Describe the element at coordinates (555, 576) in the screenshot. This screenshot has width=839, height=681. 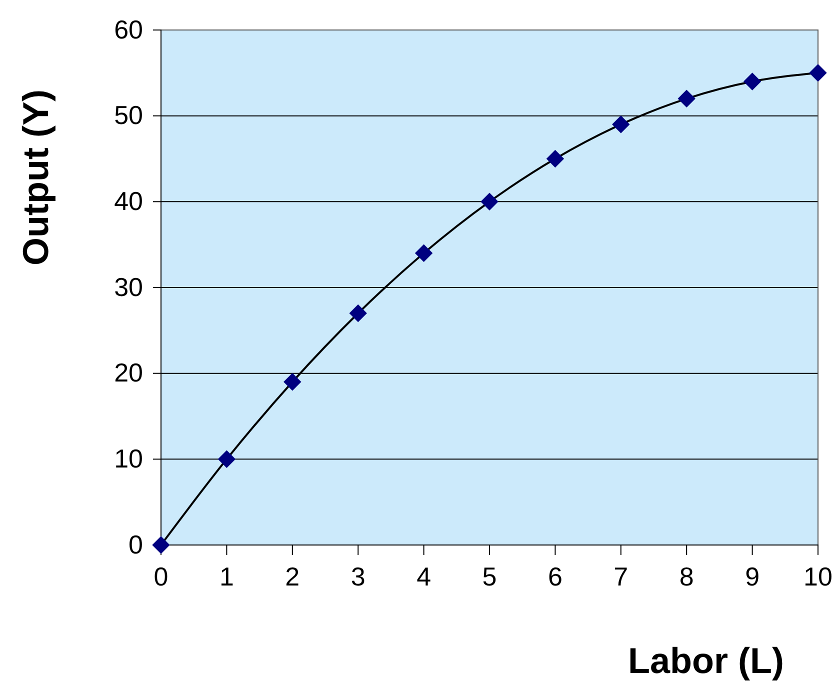
I see `x-tick-label: 6` at that location.